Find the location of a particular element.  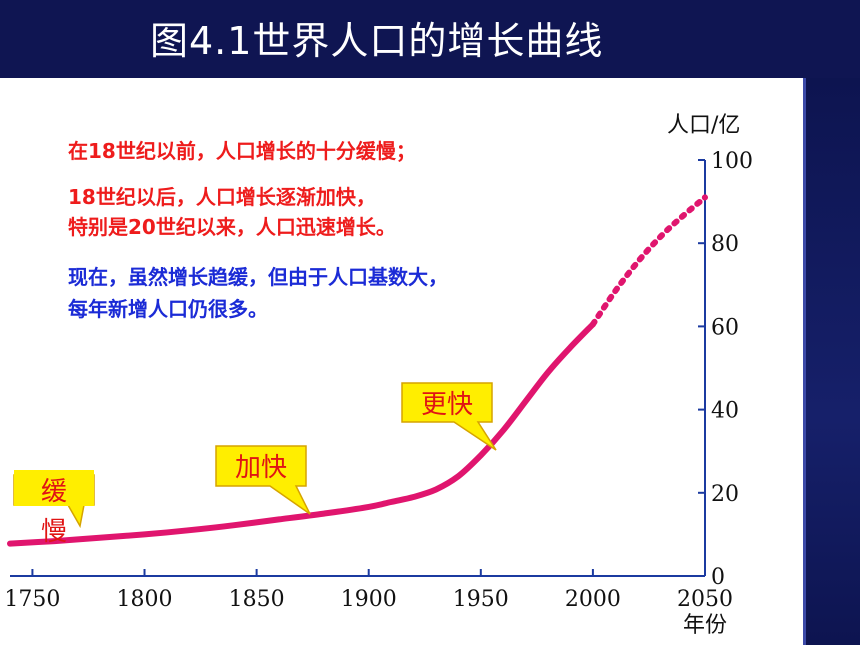

y-tick-label: 80 is located at coordinates (725, 244).